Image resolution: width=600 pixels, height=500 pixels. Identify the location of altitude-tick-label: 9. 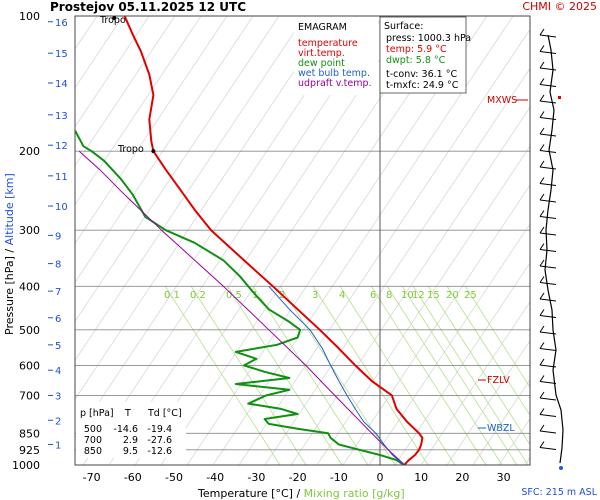
(58, 236).